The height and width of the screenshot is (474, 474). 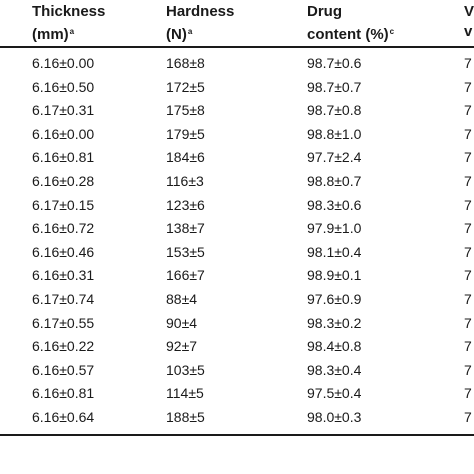 What do you see at coordinates (185, 204) in the screenshot?
I see `cell-hardness: 123±6` at bounding box center [185, 204].